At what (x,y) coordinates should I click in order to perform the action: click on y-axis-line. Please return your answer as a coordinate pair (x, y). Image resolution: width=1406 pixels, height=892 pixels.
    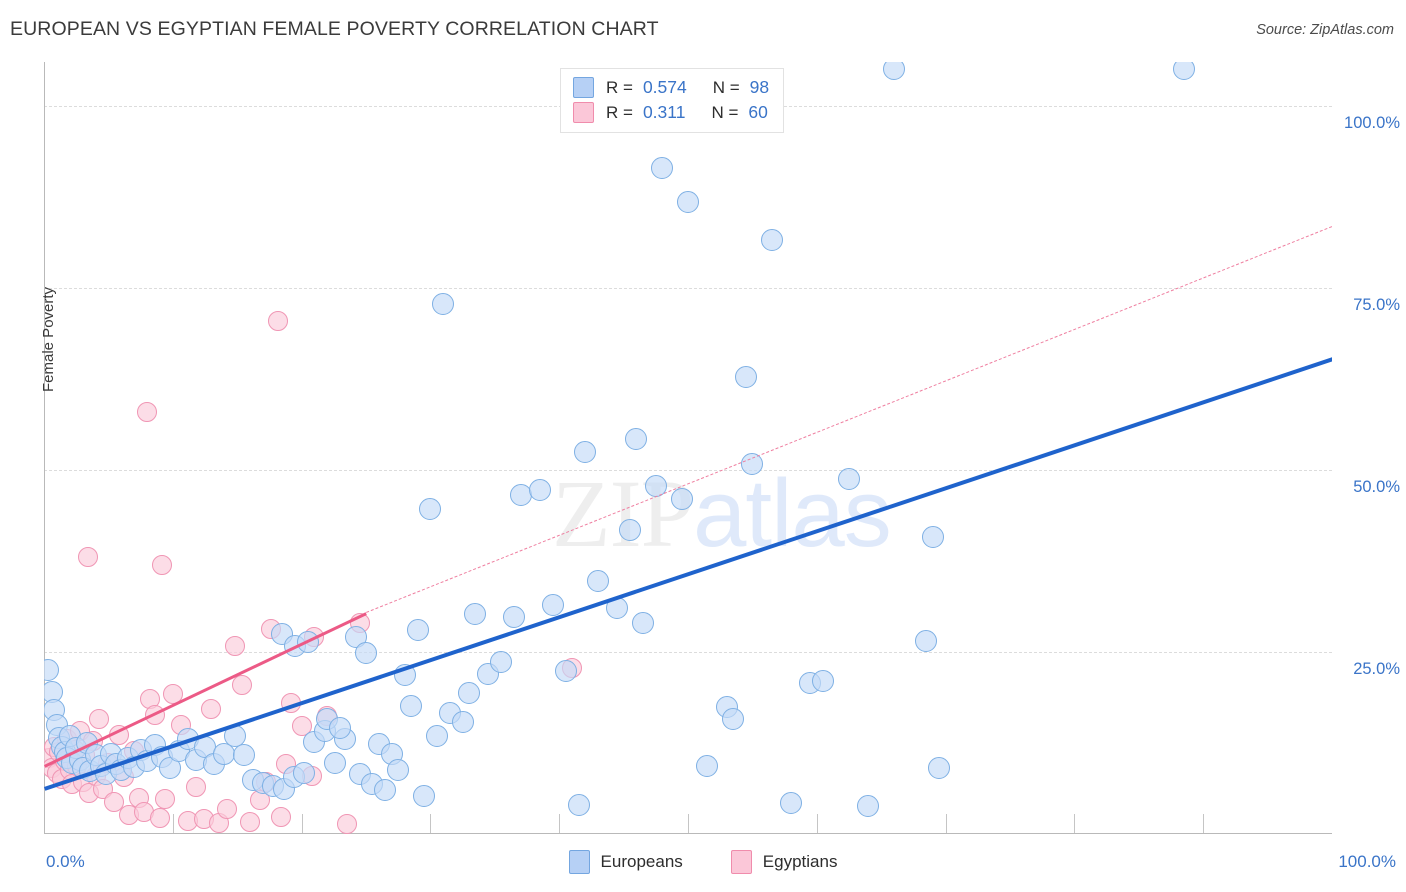
    Looking at the image, I should click on (44, 448).